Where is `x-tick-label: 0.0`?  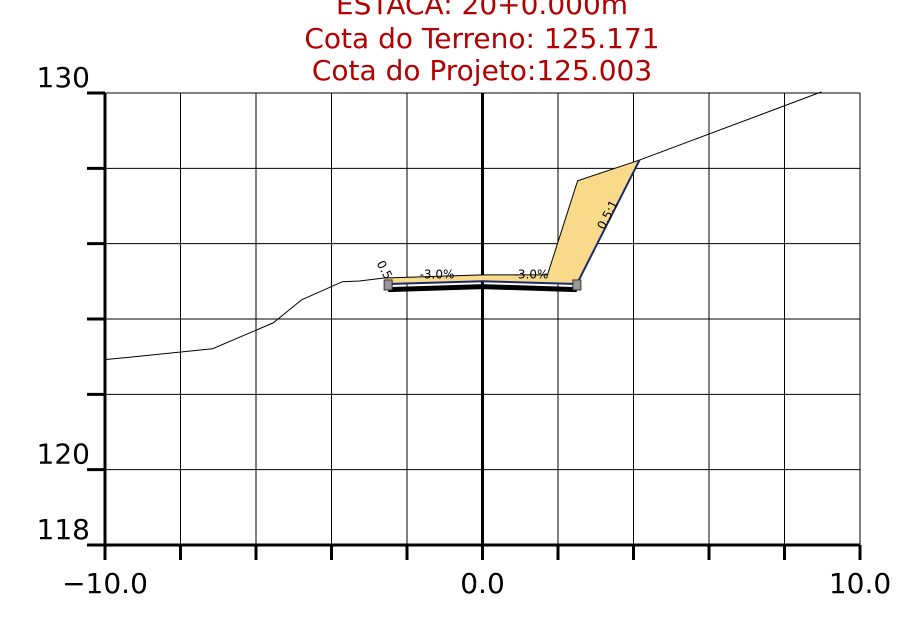 x-tick-label: 0.0 is located at coordinates (482, 583).